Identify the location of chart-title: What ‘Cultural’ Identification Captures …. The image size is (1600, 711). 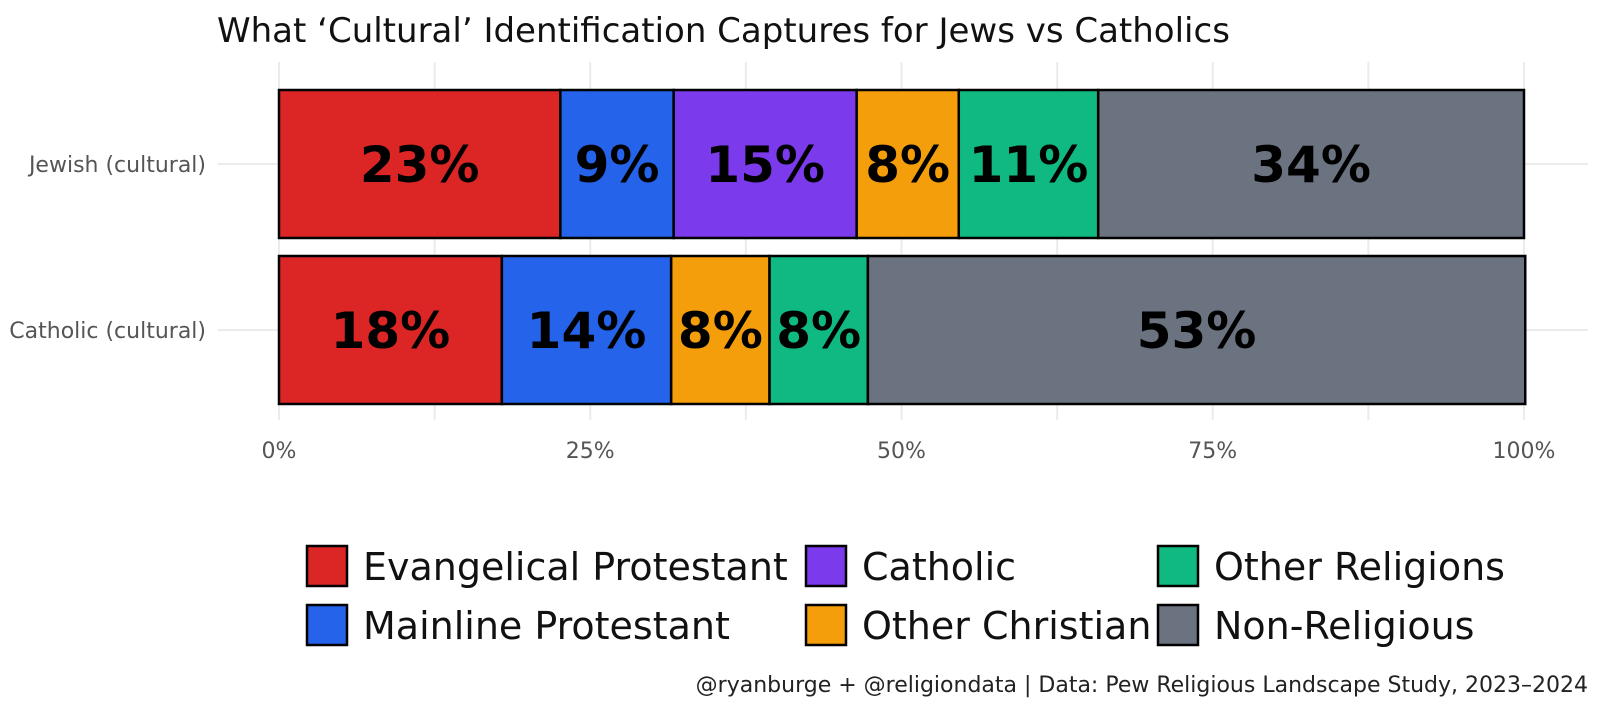
(723, 31).